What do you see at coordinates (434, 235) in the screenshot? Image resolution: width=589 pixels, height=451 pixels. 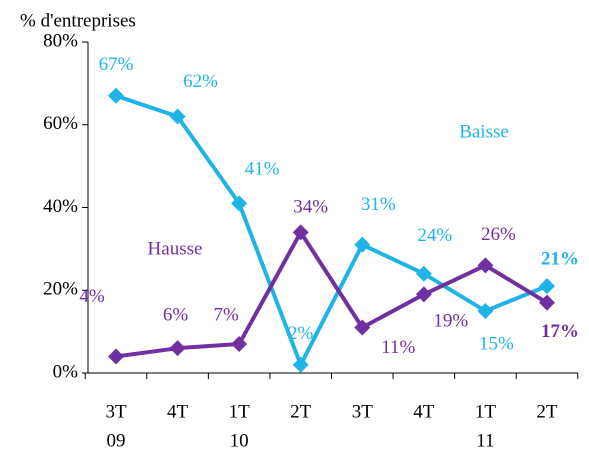 I see `data-label: 24%` at bounding box center [434, 235].